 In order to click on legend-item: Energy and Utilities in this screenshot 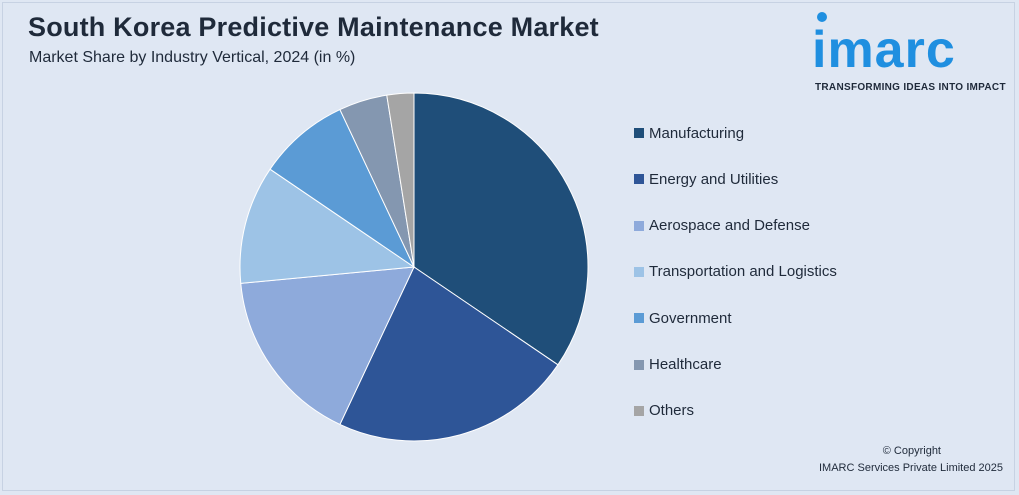, I will do `click(706, 179)`.